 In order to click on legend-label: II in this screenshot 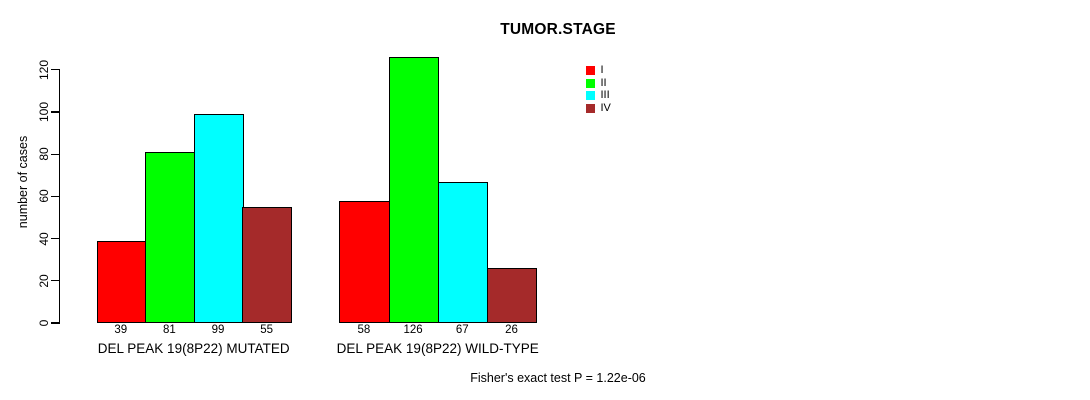, I will do `click(603, 82)`.